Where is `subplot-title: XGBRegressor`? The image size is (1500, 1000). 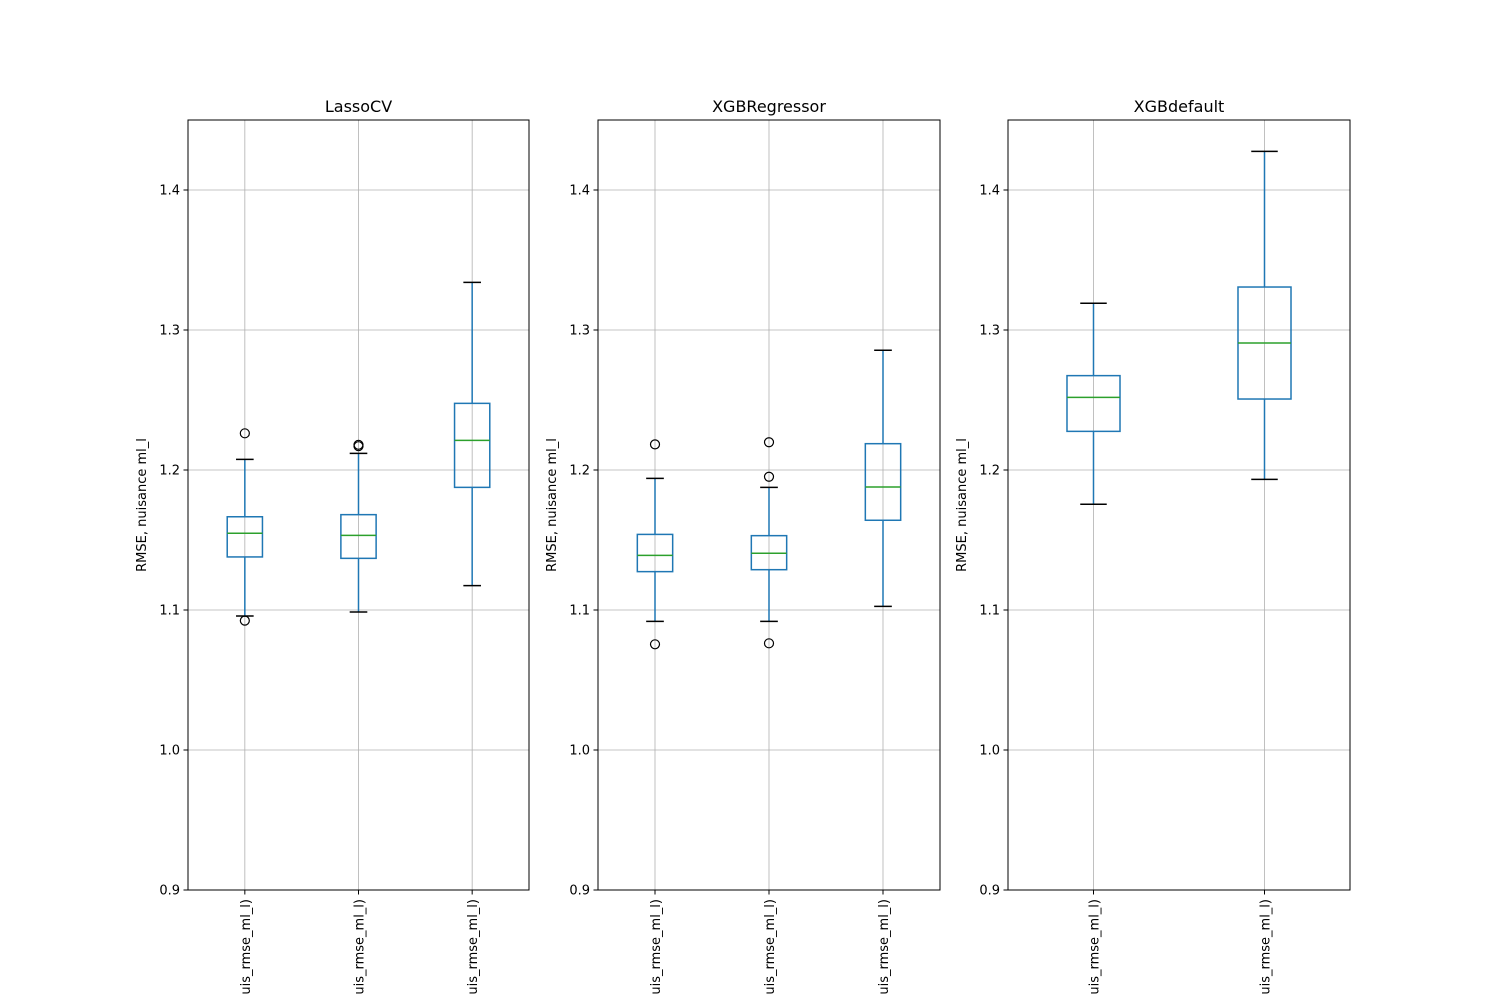
subplot-title: XGBRegressor is located at coordinates (769, 106).